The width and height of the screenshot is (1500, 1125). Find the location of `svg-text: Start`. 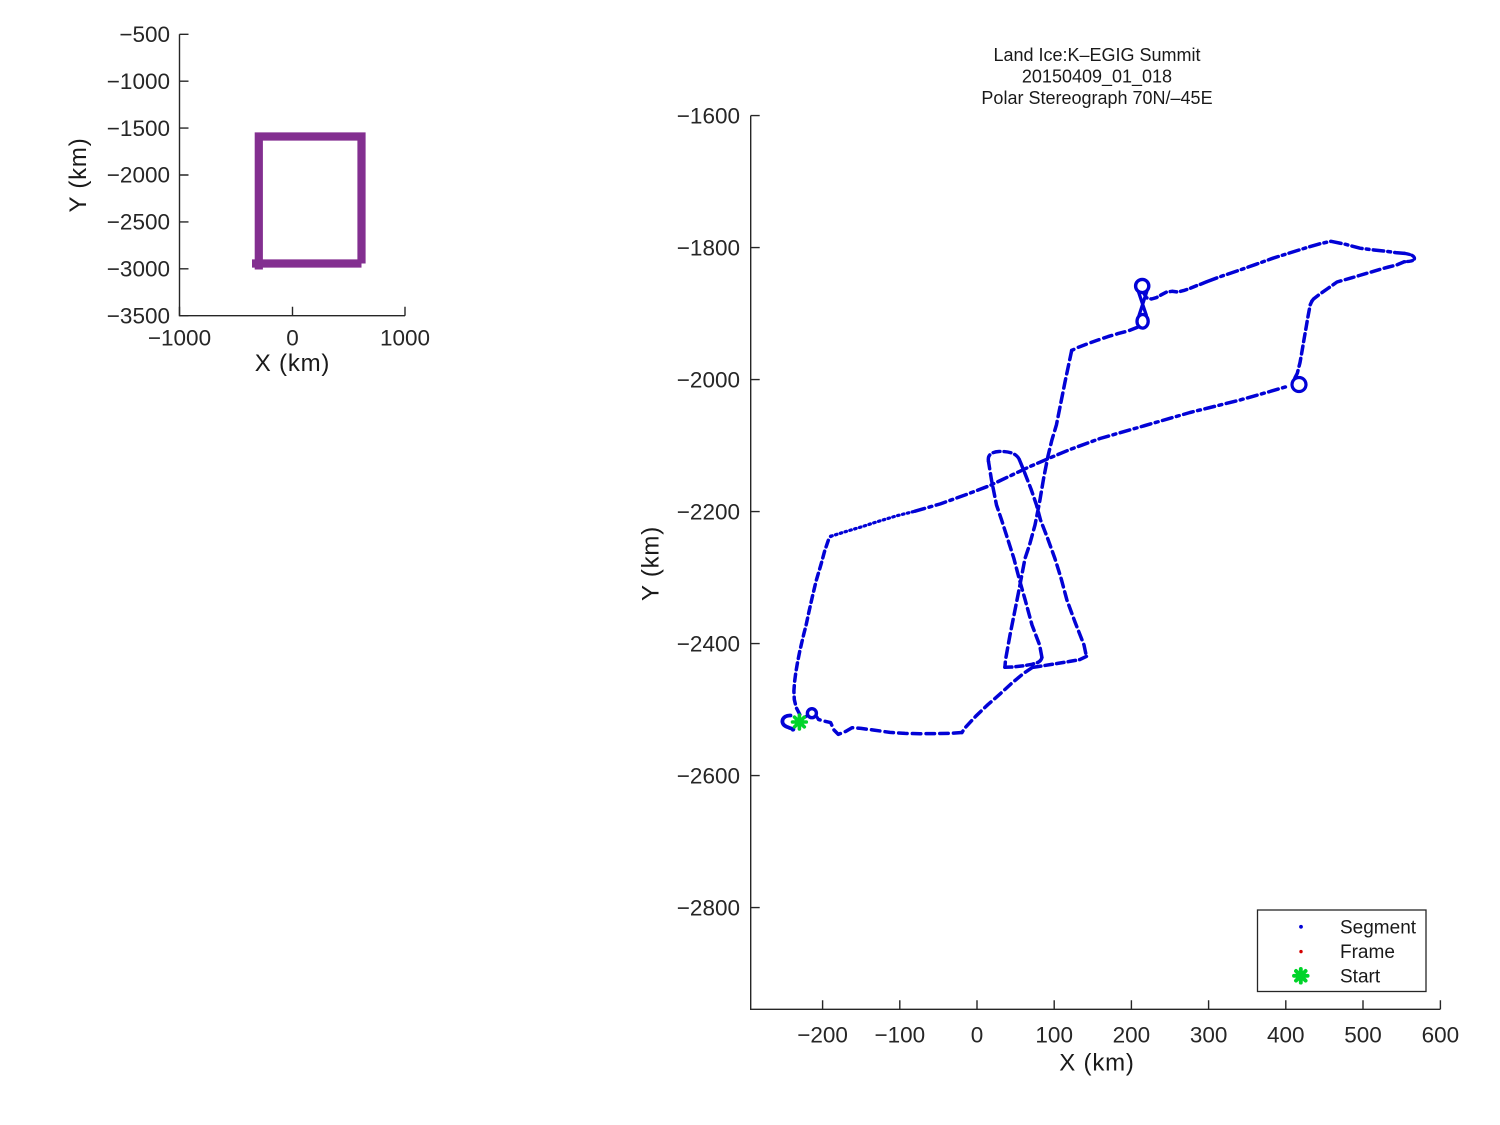

svg-text: Start is located at coordinates (1360, 976).